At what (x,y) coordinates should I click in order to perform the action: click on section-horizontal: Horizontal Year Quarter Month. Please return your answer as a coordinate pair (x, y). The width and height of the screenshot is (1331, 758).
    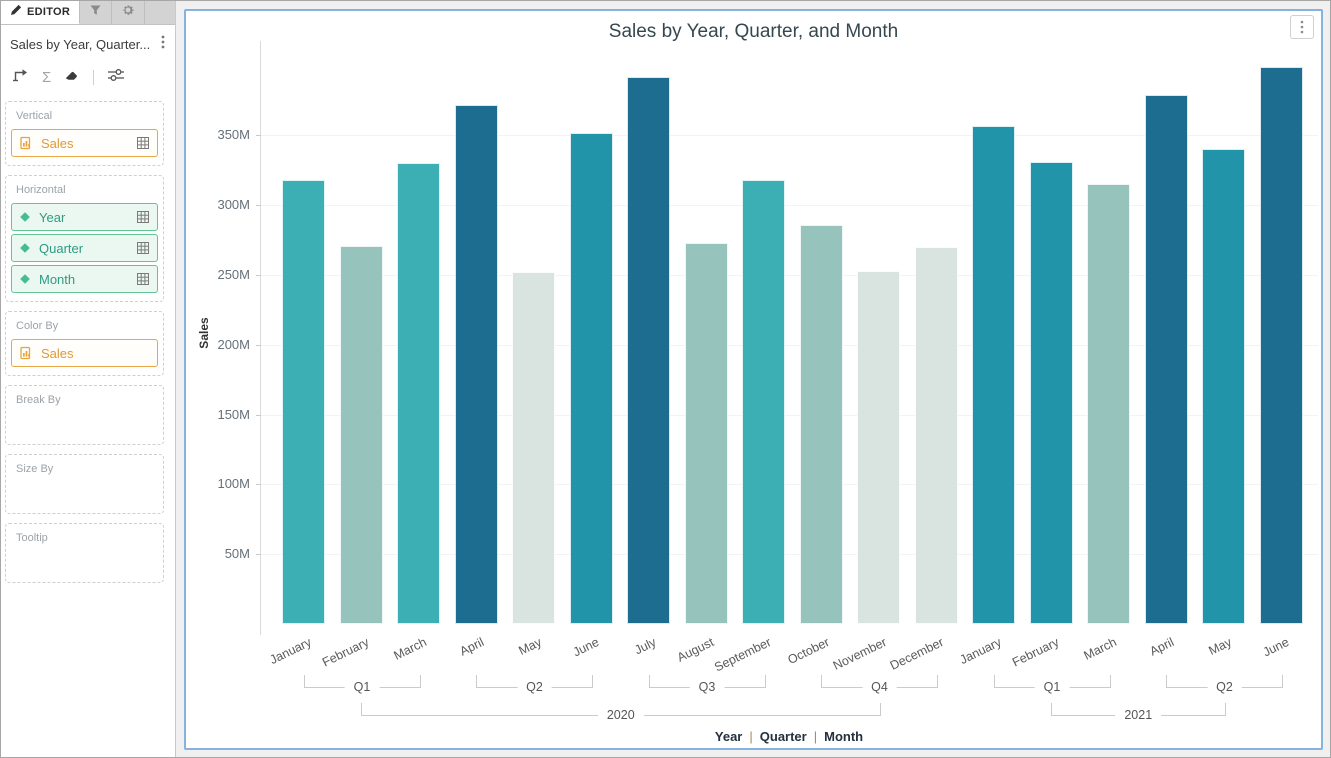
    Looking at the image, I should click on (84, 238).